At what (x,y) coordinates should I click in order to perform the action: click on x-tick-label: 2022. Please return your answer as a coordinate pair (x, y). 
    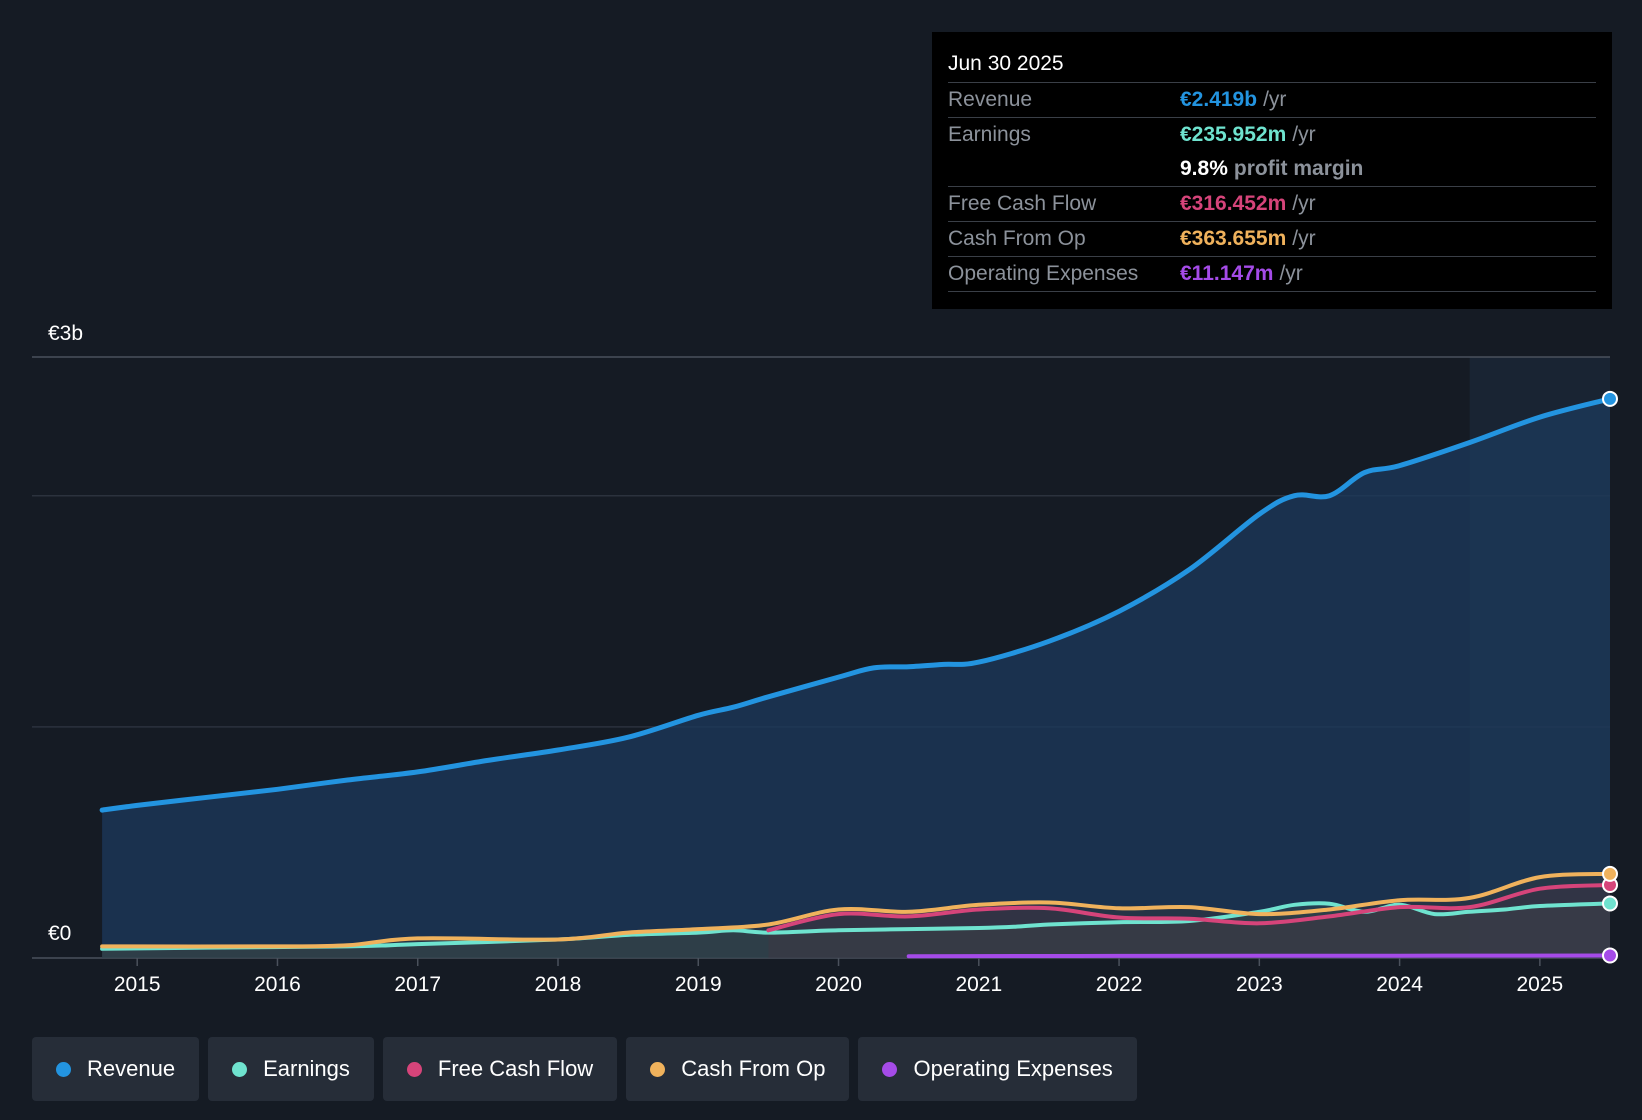
    Looking at the image, I should click on (1119, 984).